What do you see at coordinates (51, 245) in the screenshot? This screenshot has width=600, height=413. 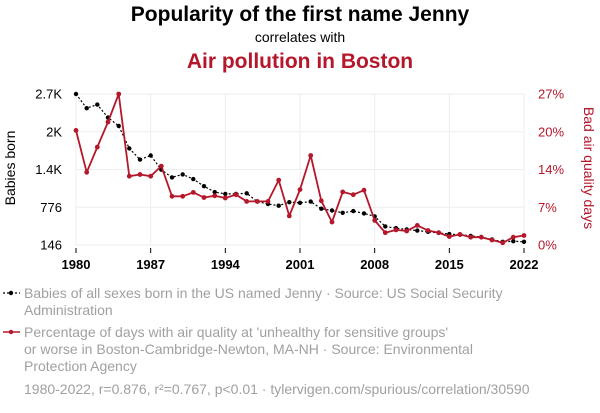 I see `y-tick-label-left: 146` at bounding box center [51, 245].